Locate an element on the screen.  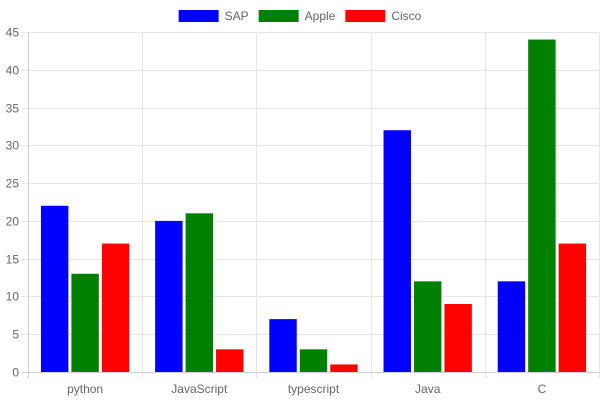
legend-item-cisco: Cisco is located at coordinates (383, 16).